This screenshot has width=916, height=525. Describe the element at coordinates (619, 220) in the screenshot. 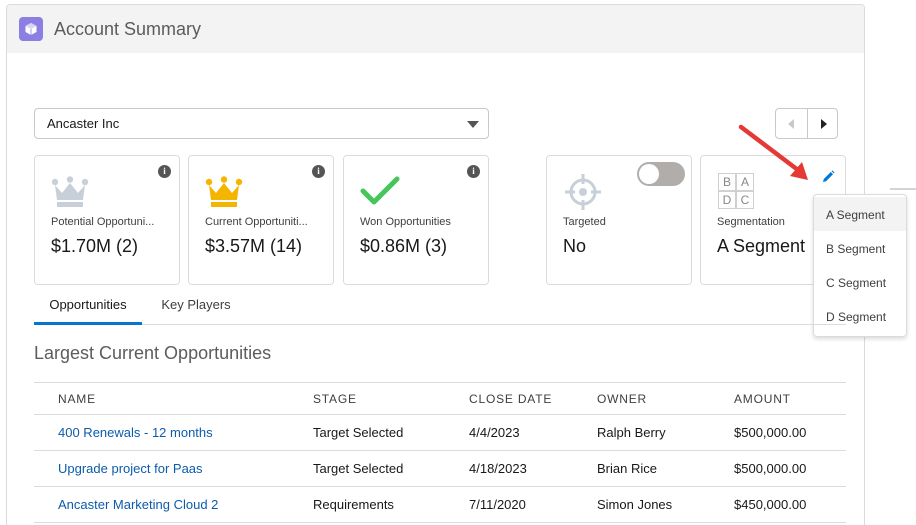

I see `targeted-tile: Targeted No` at that location.